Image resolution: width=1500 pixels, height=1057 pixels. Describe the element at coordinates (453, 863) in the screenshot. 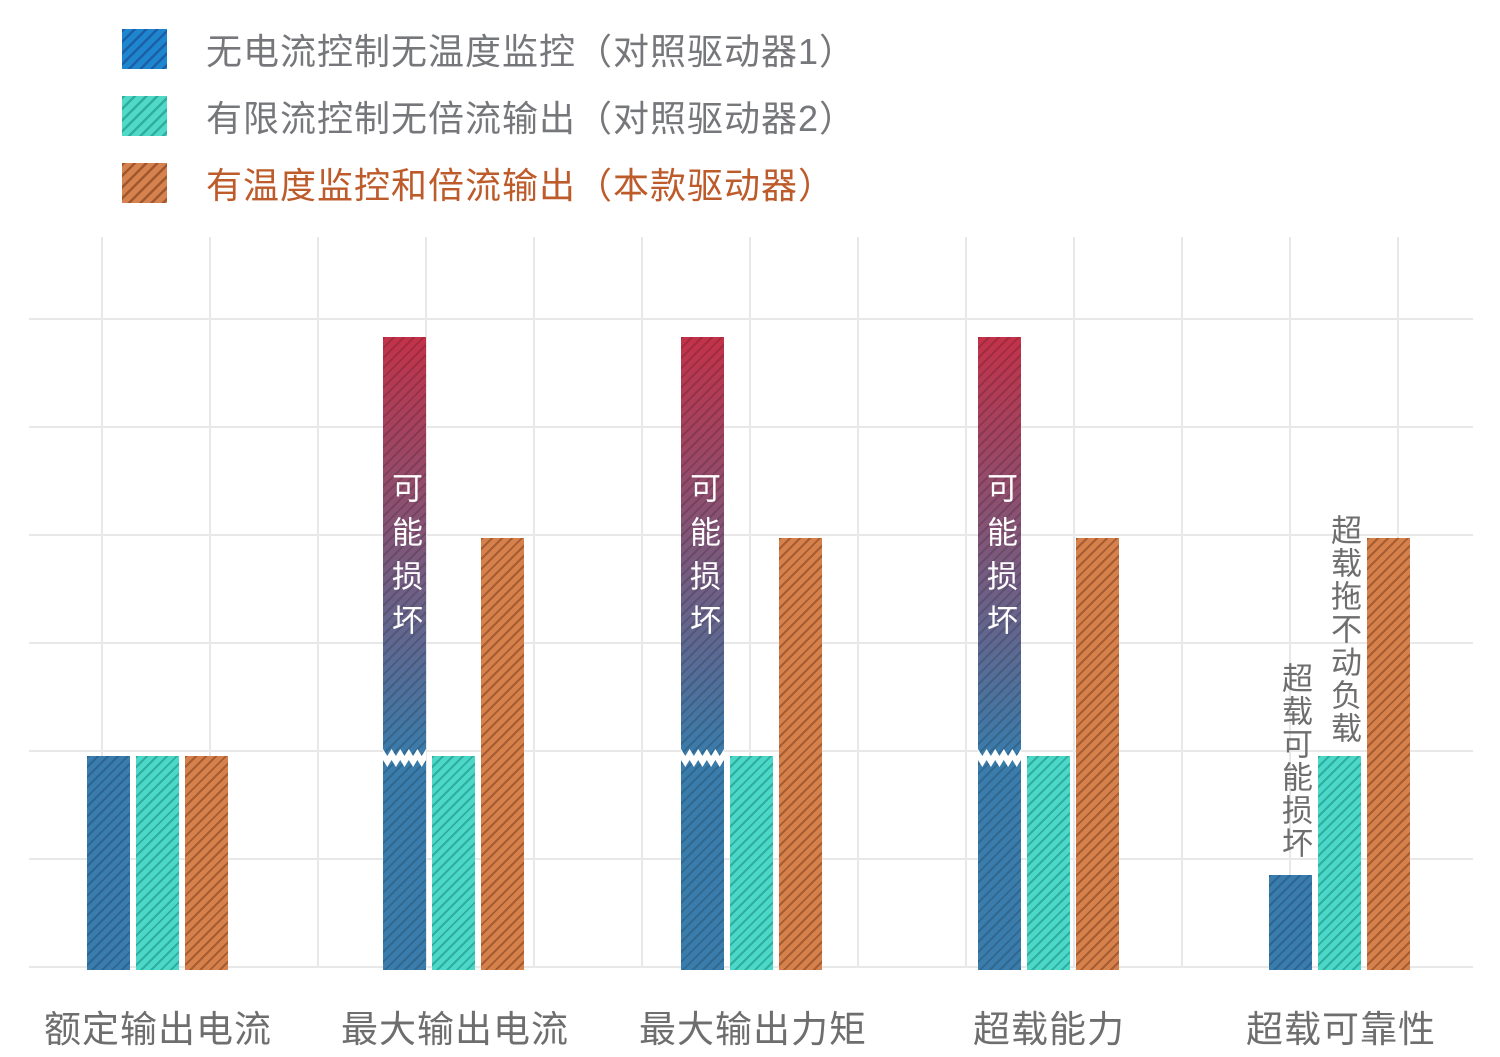

I see `bar-series2-cat2` at that location.